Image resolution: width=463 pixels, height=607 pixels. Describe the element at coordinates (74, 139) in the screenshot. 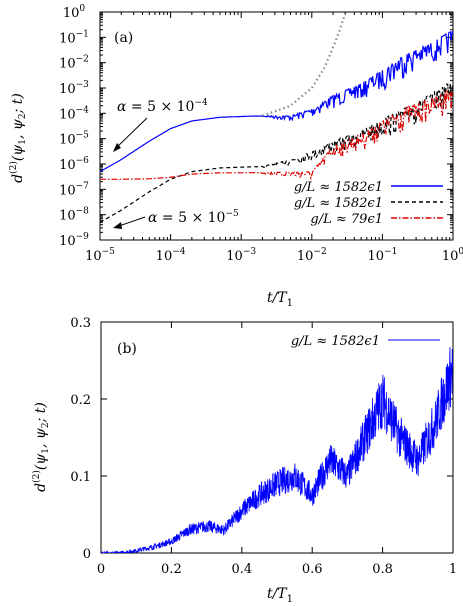

I see `panel-a-y-tick-label: 10⁻⁵` at that location.